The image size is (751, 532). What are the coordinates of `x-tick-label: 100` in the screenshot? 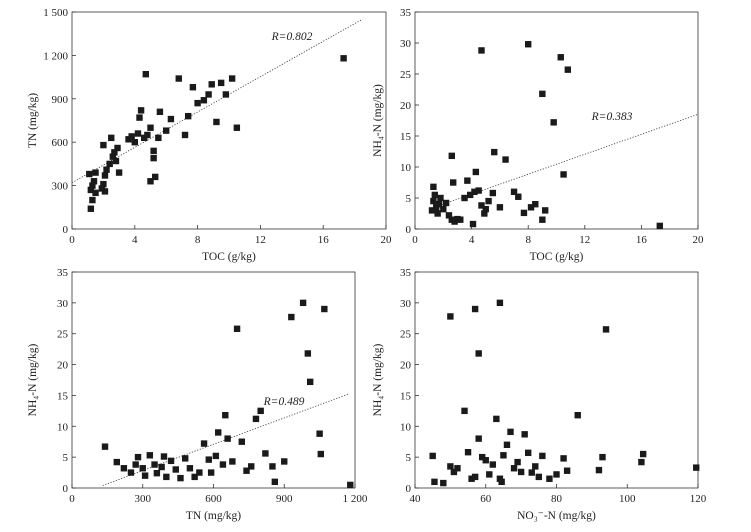 It's located at (627, 499).